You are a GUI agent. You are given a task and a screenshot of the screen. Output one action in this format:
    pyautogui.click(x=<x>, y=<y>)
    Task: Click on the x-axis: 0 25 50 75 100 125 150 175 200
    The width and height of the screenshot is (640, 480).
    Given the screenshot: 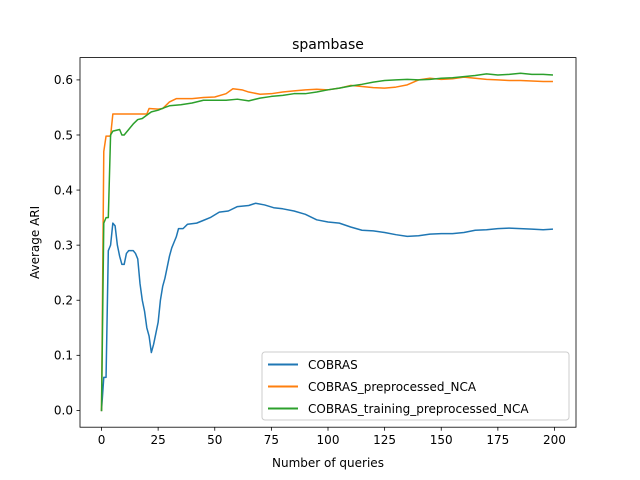 What is the action you would take?
    pyautogui.click(x=332, y=437)
    